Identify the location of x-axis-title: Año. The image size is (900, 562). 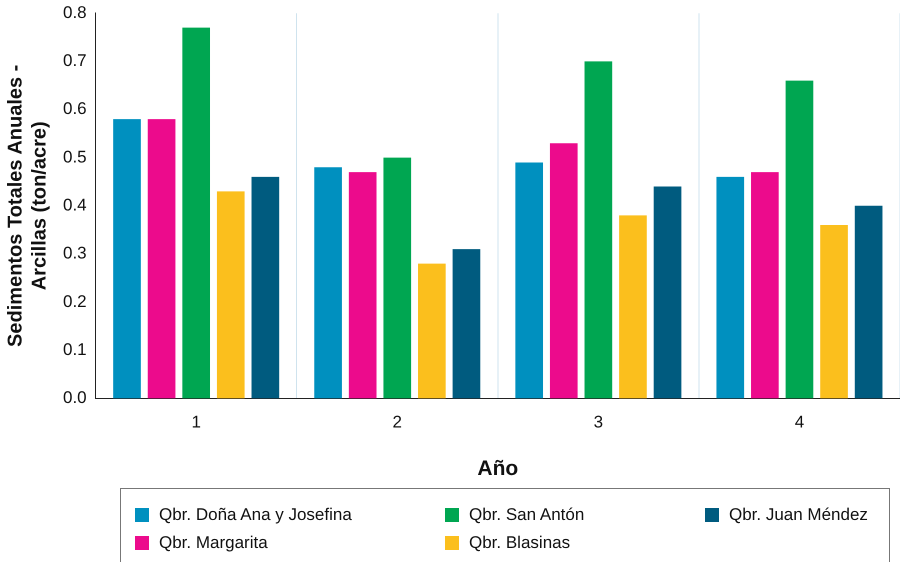
(497, 468).